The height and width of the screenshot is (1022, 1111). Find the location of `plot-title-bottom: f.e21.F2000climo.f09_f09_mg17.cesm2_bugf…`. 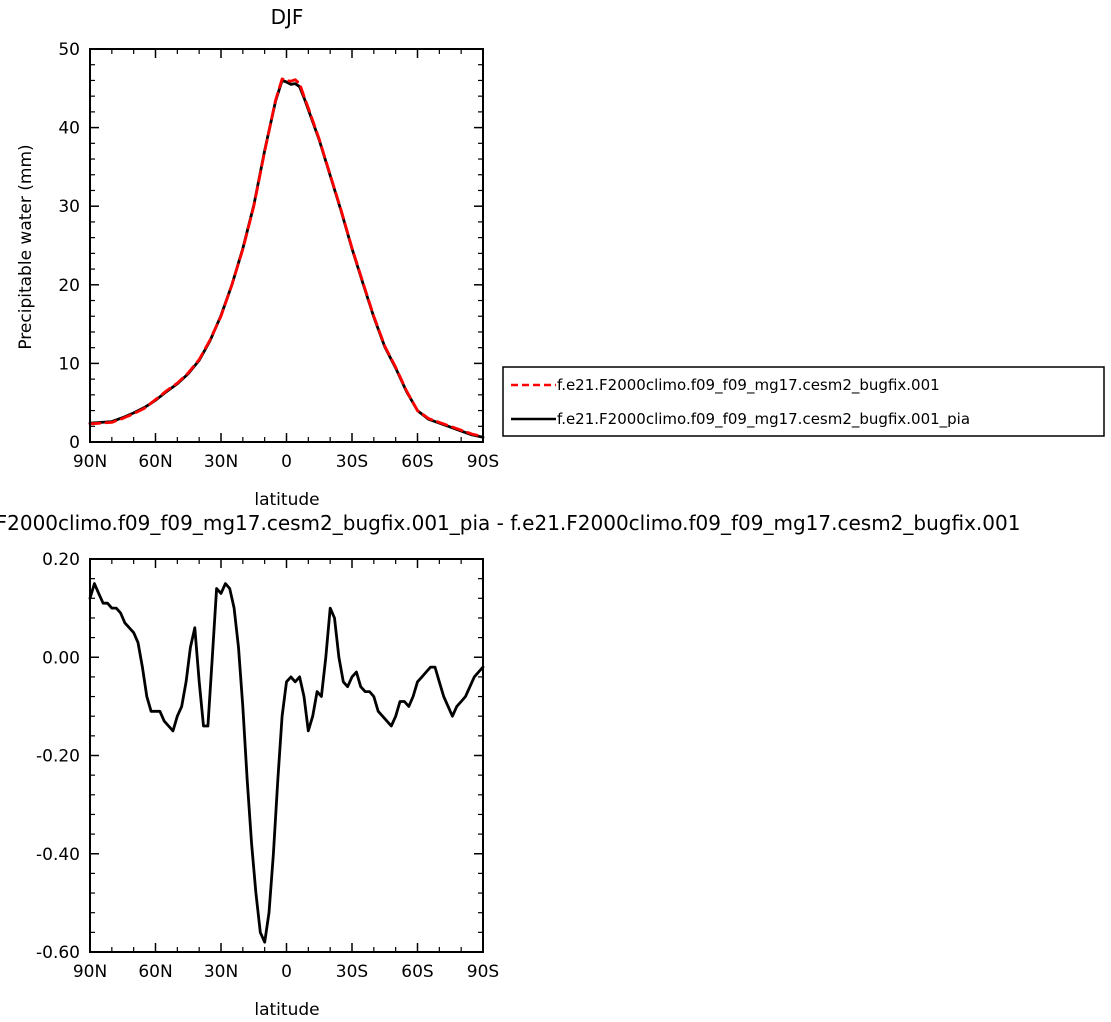

plot-title-bottom: f.e21.F2000climo.f09_f09_mg17.cesm2_bugf… is located at coordinates (510, 523).